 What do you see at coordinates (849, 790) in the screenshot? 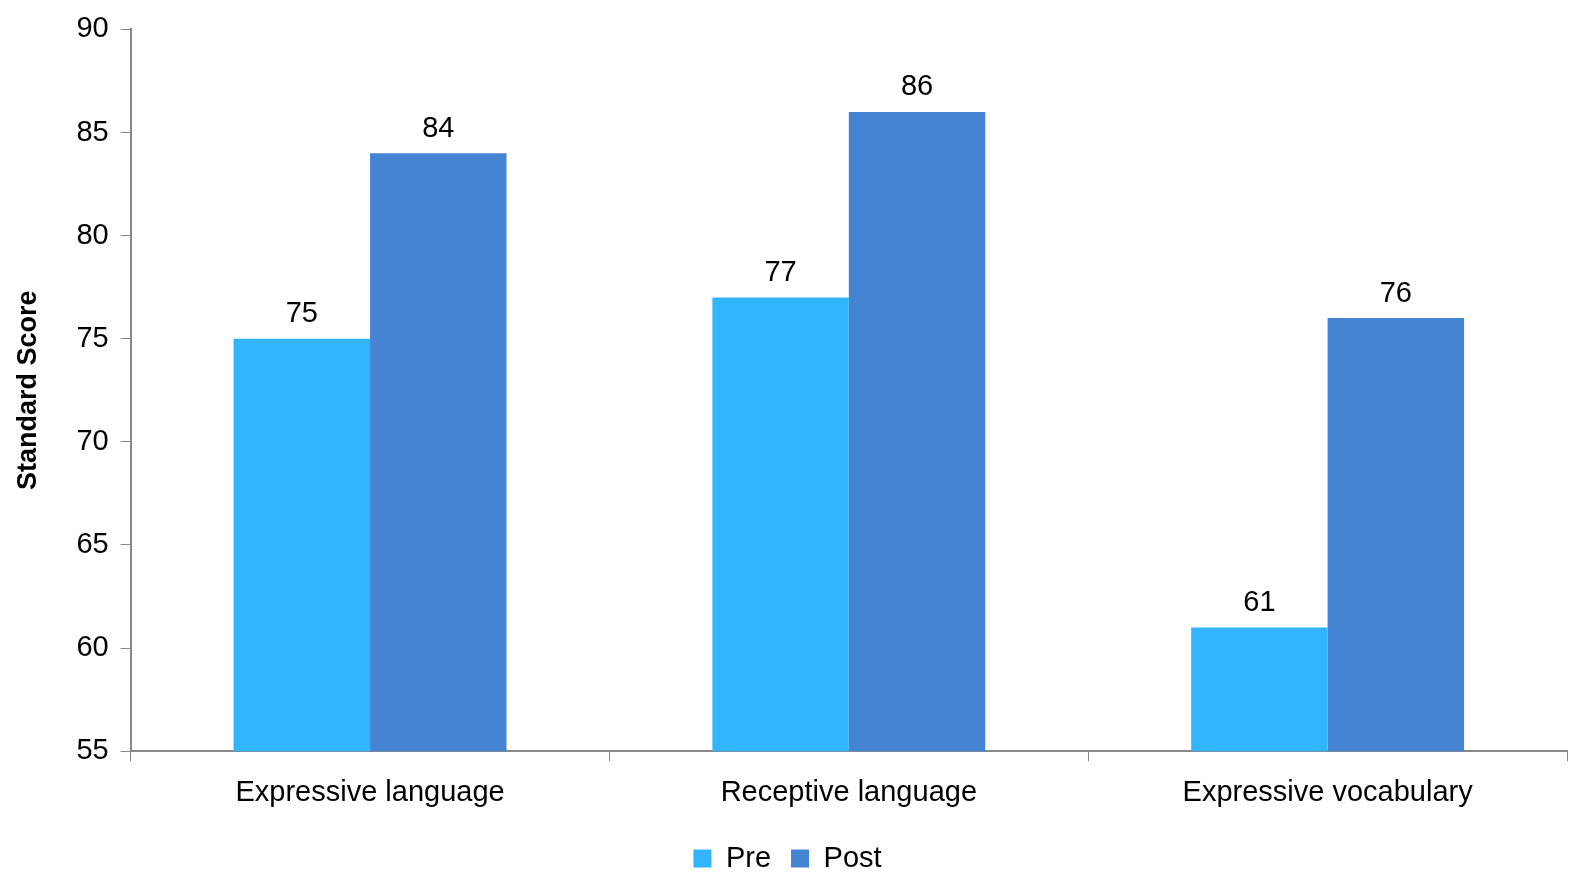
I see `x-tick-label: Receptive language` at bounding box center [849, 790].